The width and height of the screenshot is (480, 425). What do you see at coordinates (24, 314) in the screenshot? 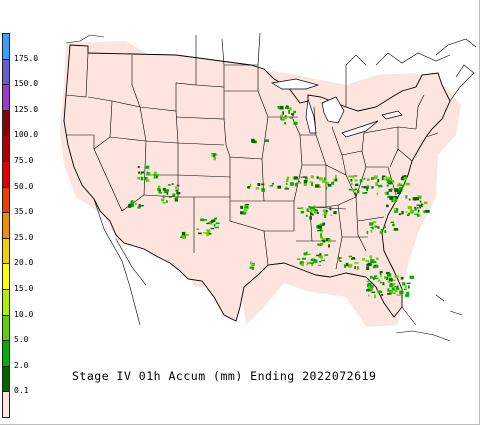
I see `legend-tick-label: 10.0` at bounding box center [24, 314].